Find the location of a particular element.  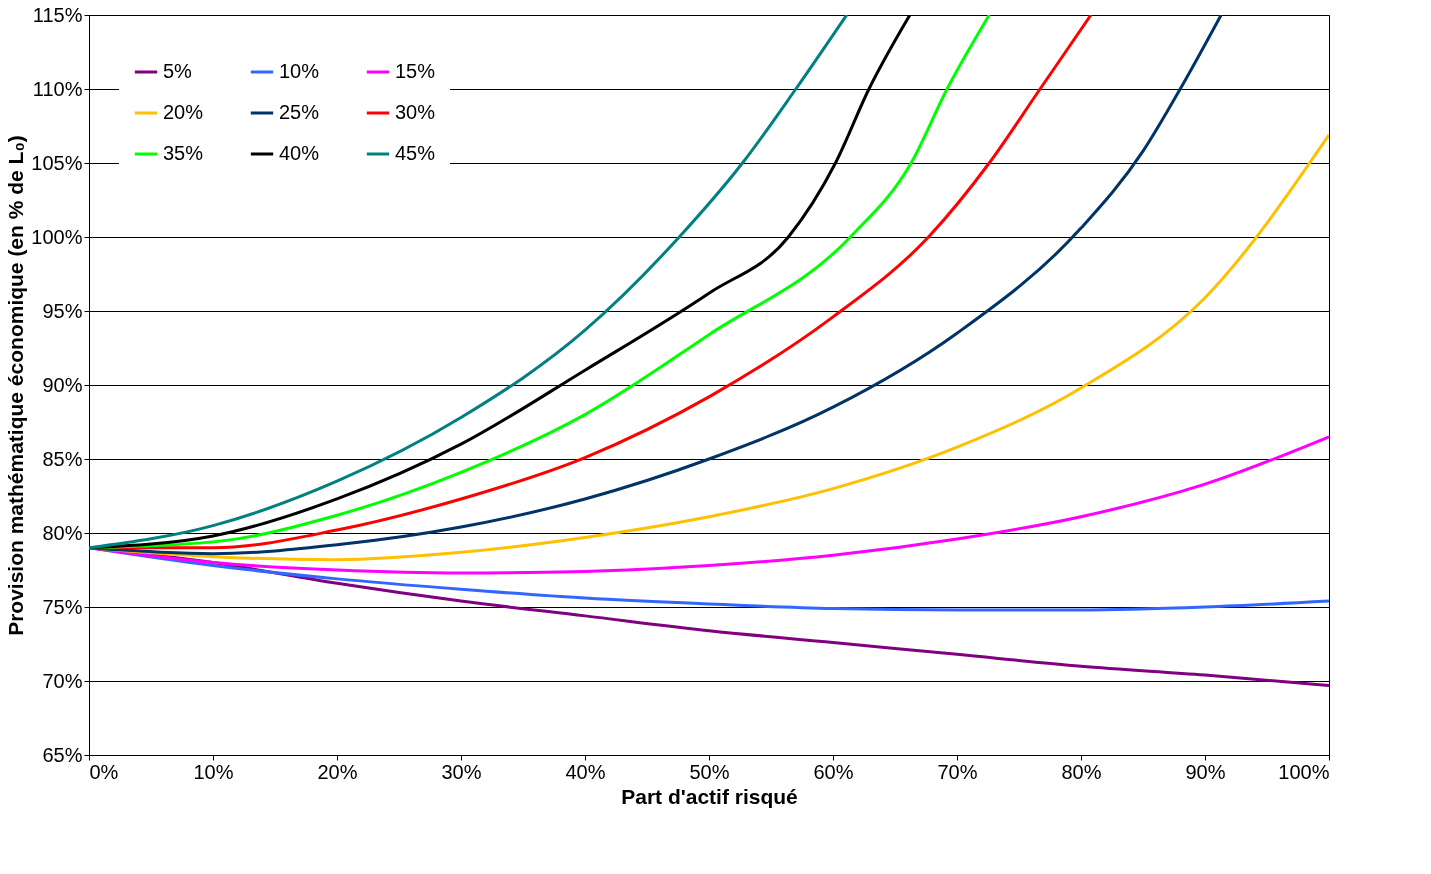

x-tick-label: 70% is located at coordinates (957, 771).